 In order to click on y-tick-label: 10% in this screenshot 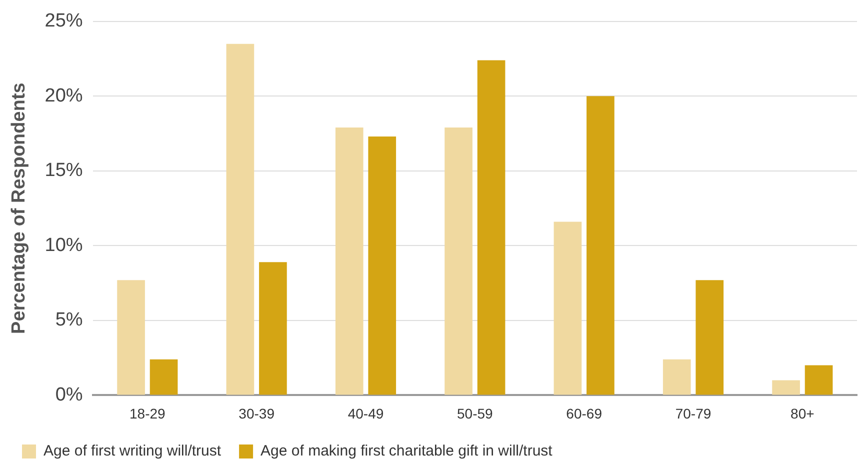, I will do `click(63, 245)`.